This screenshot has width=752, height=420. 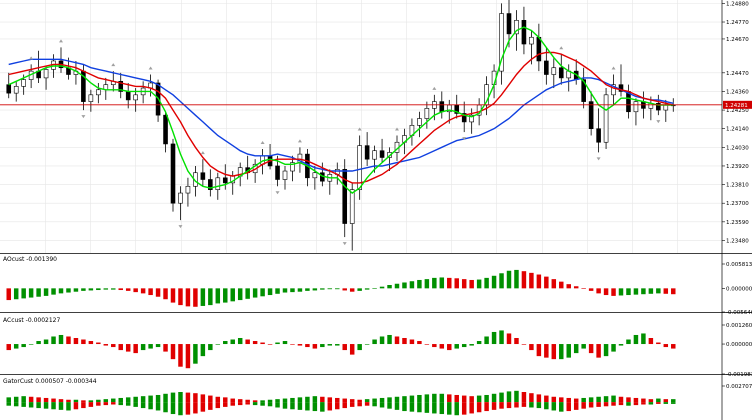 What do you see at coordinates (737, 4) in the screenshot?
I see `y-axis-tick-label: 1.24880` at bounding box center [737, 4].